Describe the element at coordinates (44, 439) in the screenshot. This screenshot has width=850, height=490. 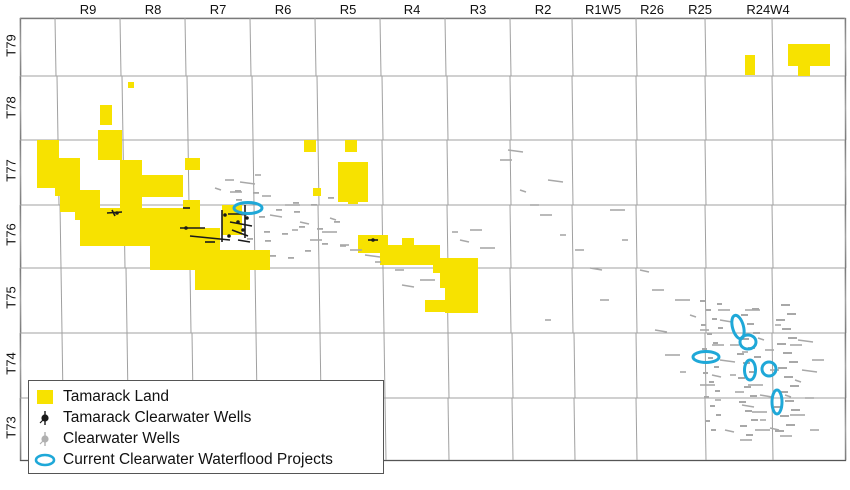
I see `clearwater-well-icon` at that location.